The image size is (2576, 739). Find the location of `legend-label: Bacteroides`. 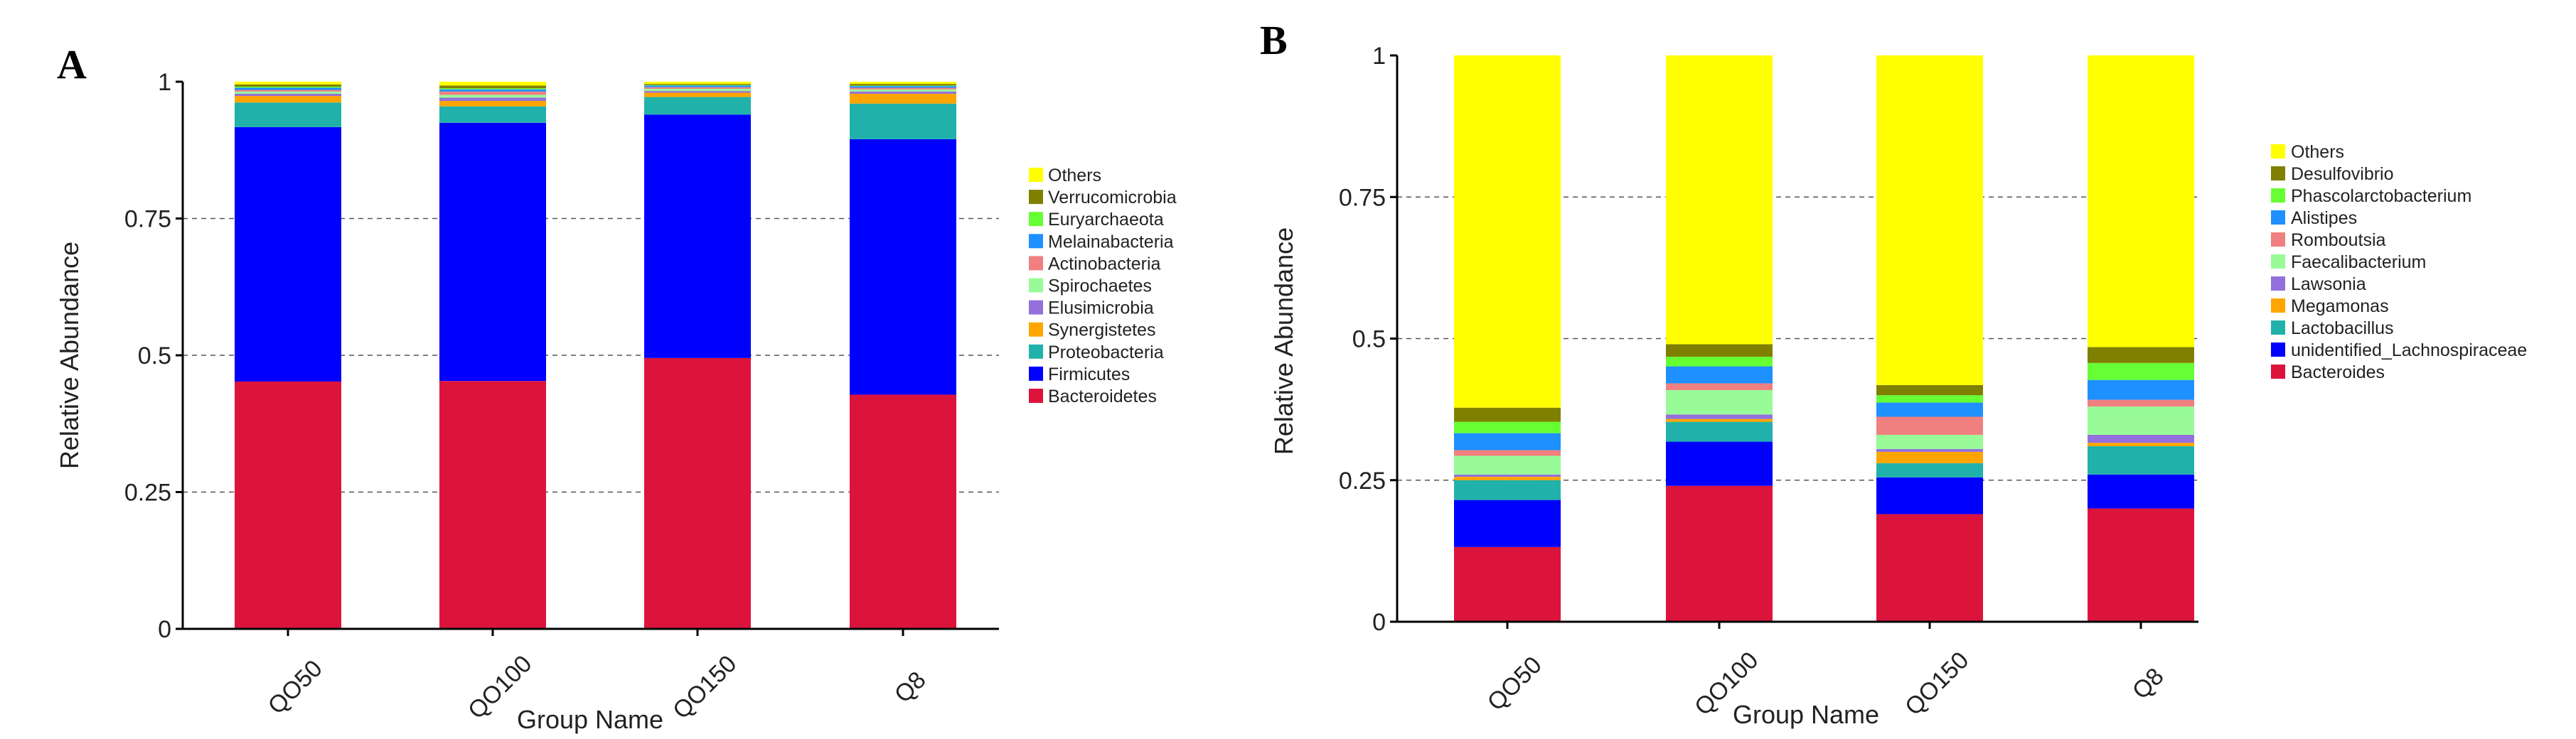

legend-label: Bacteroides is located at coordinates (2338, 372).